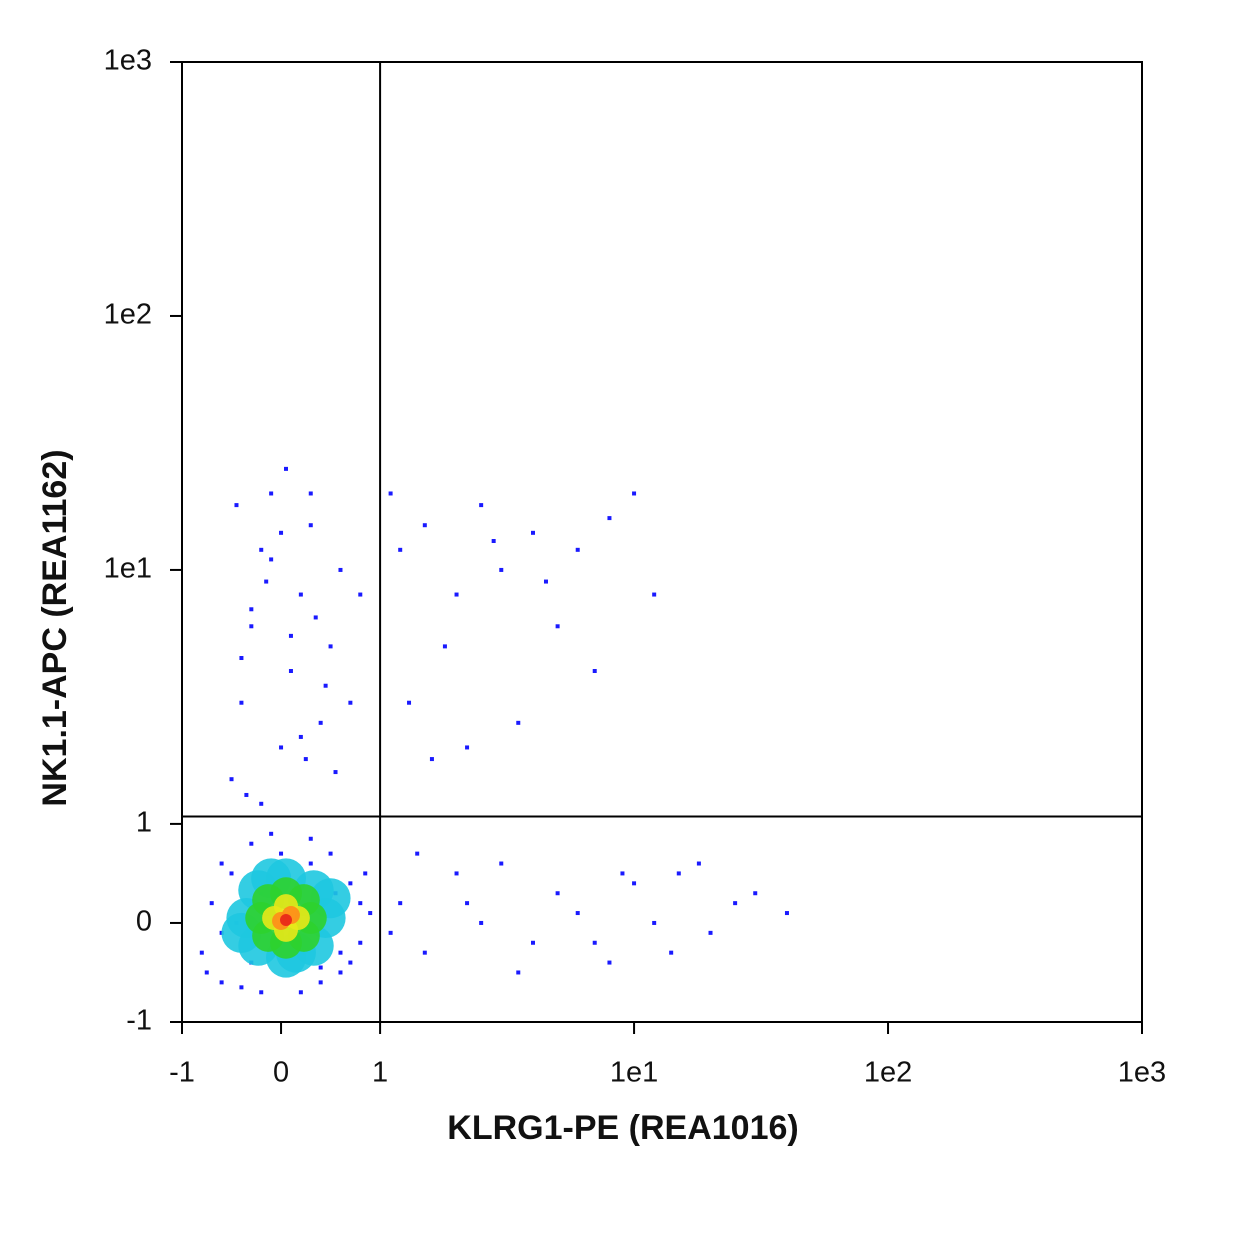 The height and width of the screenshot is (1250, 1250). What do you see at coordinates (1142, 1073) in the screenshot?
I see `x-tick-label: 1e3` at bounding box center [1142, 1073].